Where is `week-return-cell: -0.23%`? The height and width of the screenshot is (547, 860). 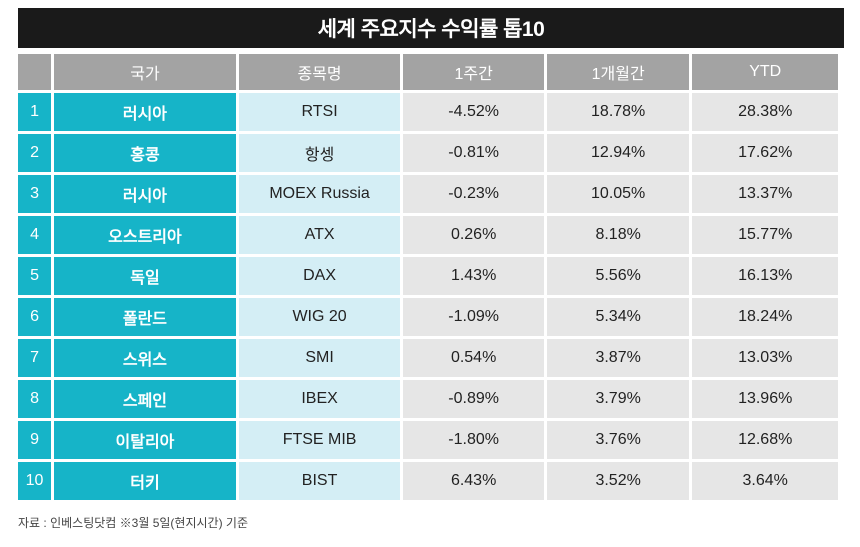
week-return-cell: -0.23% is located at coordinates (473, 194).